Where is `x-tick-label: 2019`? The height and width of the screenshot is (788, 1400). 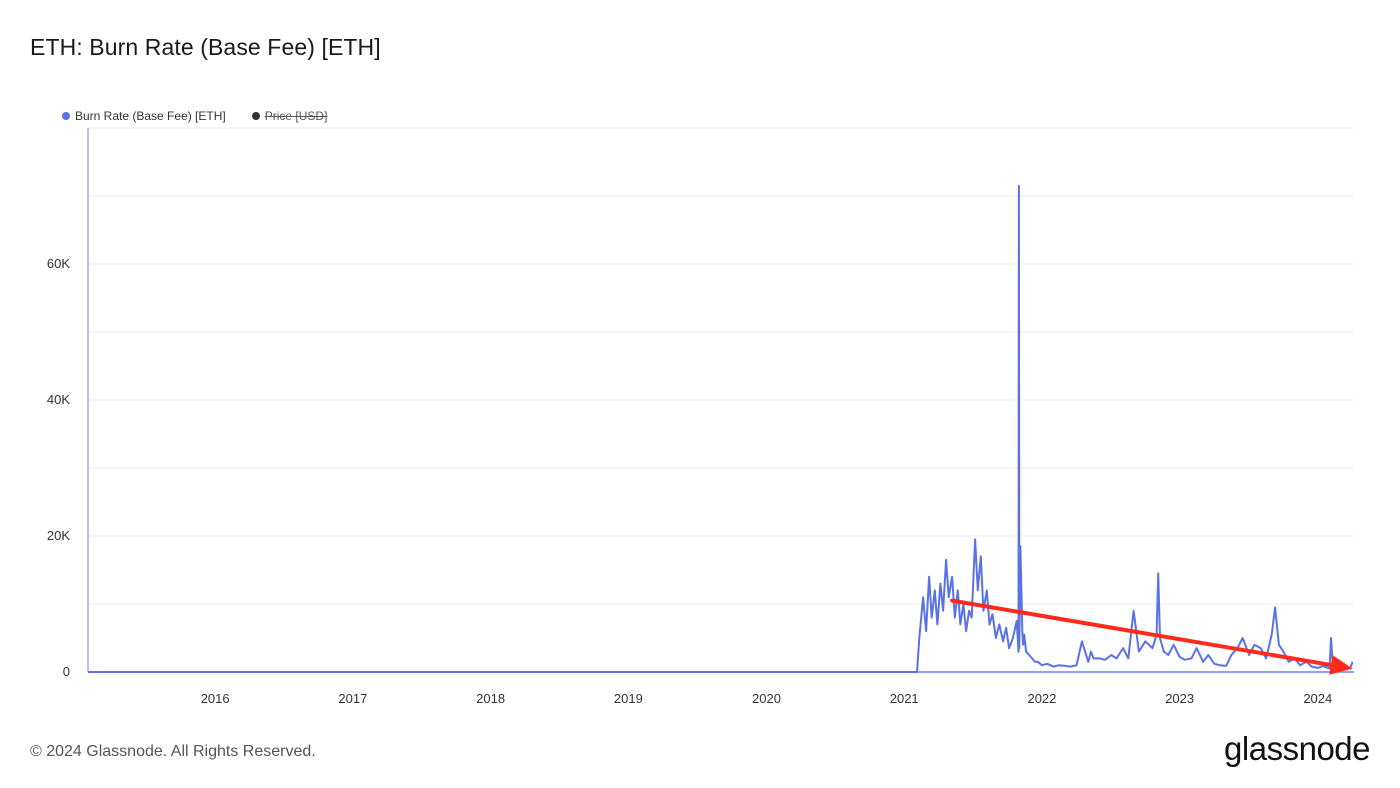 x-tick-label: 2019 is located at coordinates (628, 698).